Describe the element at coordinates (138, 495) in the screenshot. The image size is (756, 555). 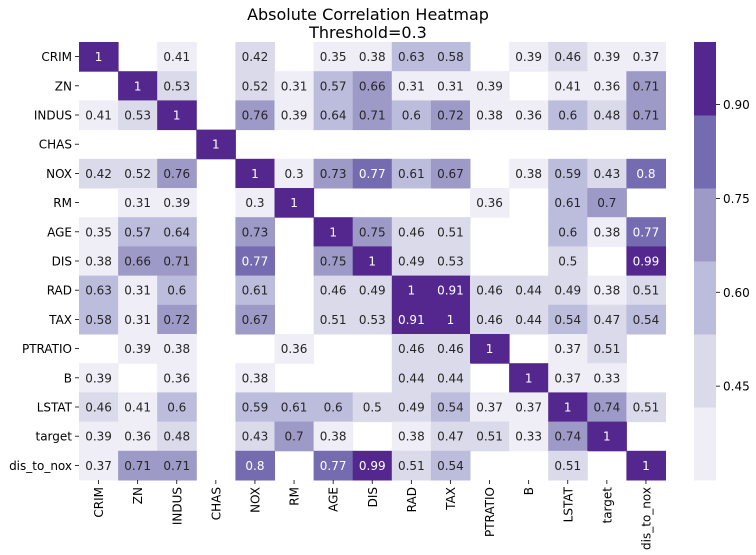
I see `x-tick-label-zn: ZN` at that location.